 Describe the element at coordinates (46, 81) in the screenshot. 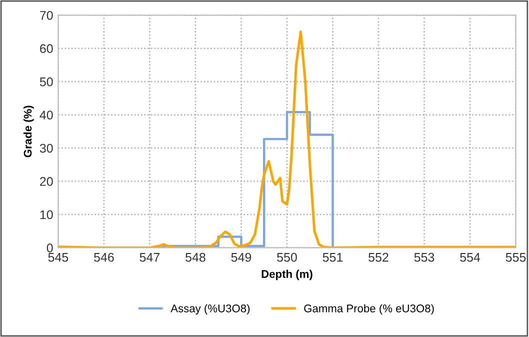

I see `y-tick-label: 50` at that location.